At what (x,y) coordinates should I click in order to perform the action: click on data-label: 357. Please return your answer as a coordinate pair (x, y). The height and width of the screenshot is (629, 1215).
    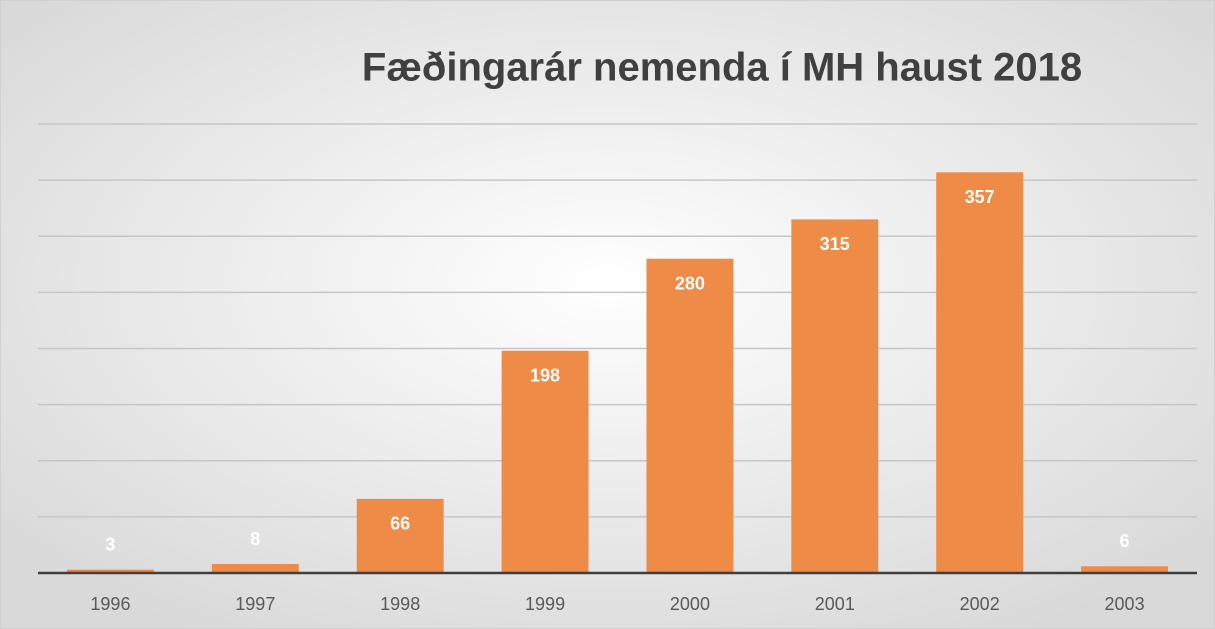
    Looking at the image, I should click on (980, 197).